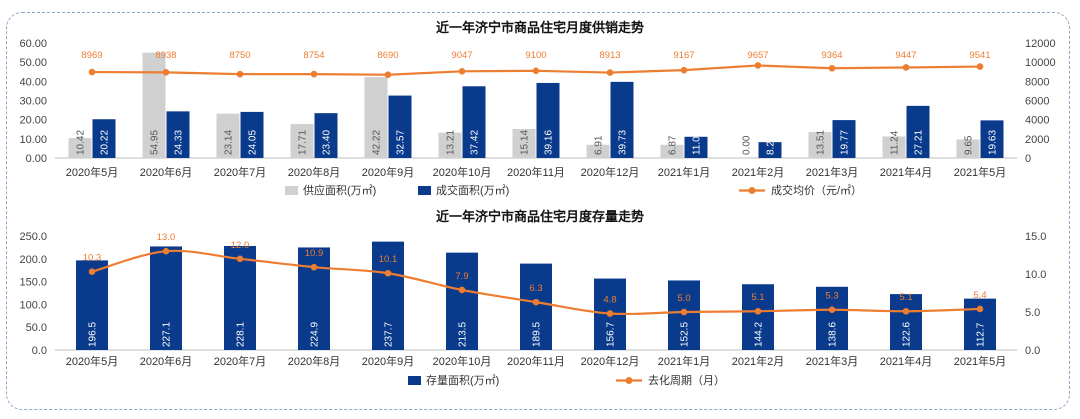 The image size is (1080, 419). What do you see at coordinates (980, 172) in the screenshot?
I see `x-tick-label: 2021年5月` at bounding box center [980, 172].